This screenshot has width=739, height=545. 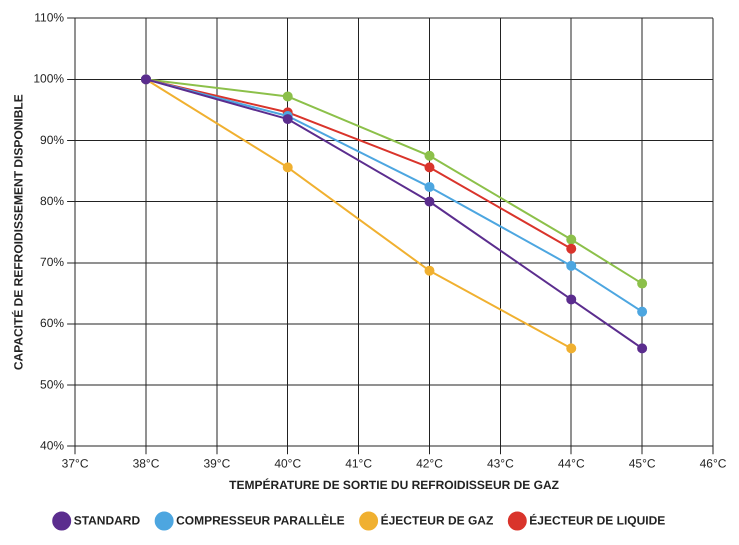 I want to click on legend-label: STANDARD, so click(x=107, y=520).